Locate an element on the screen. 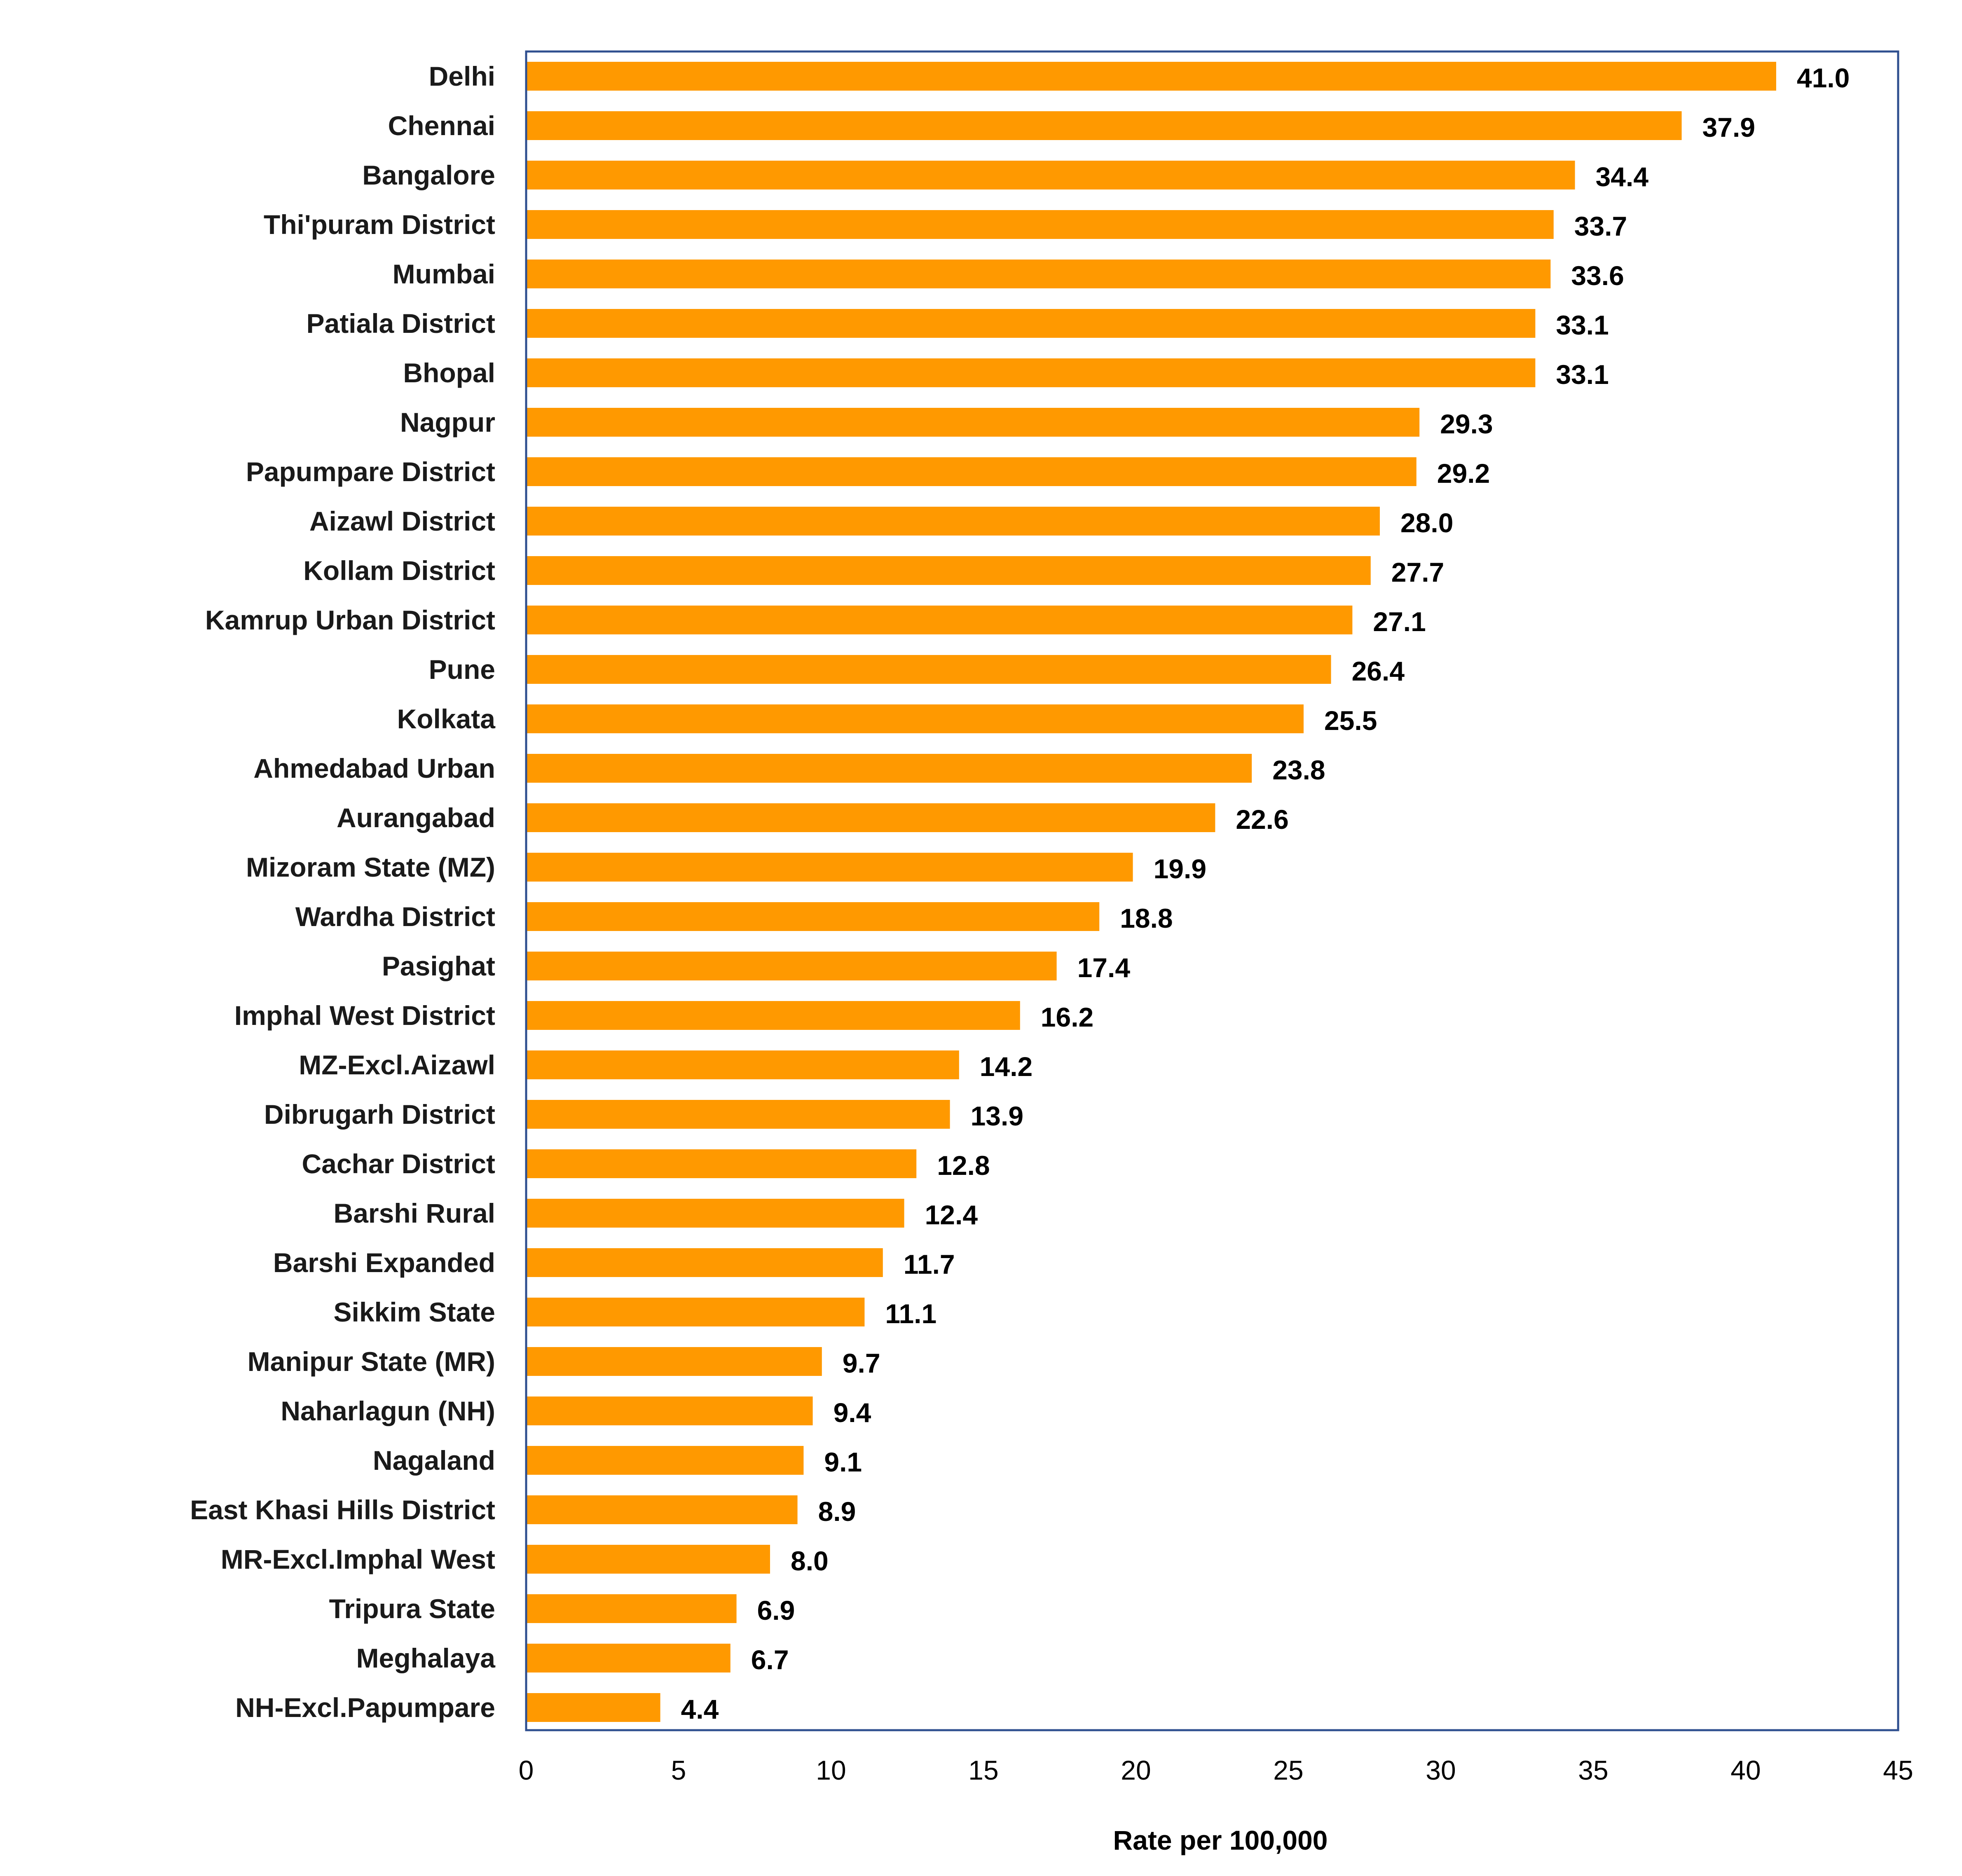 The width and height of the screenshot is (1962, 1876). category-label: Kollam District is located at coordinates (399, 571).